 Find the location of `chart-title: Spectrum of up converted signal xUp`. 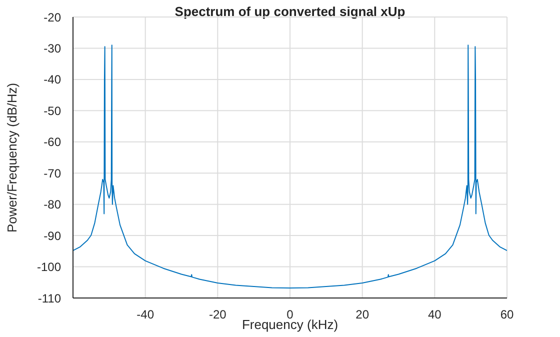

chart-title: Spectrum of up converted signal xUp is located at coordinates (290, 11).